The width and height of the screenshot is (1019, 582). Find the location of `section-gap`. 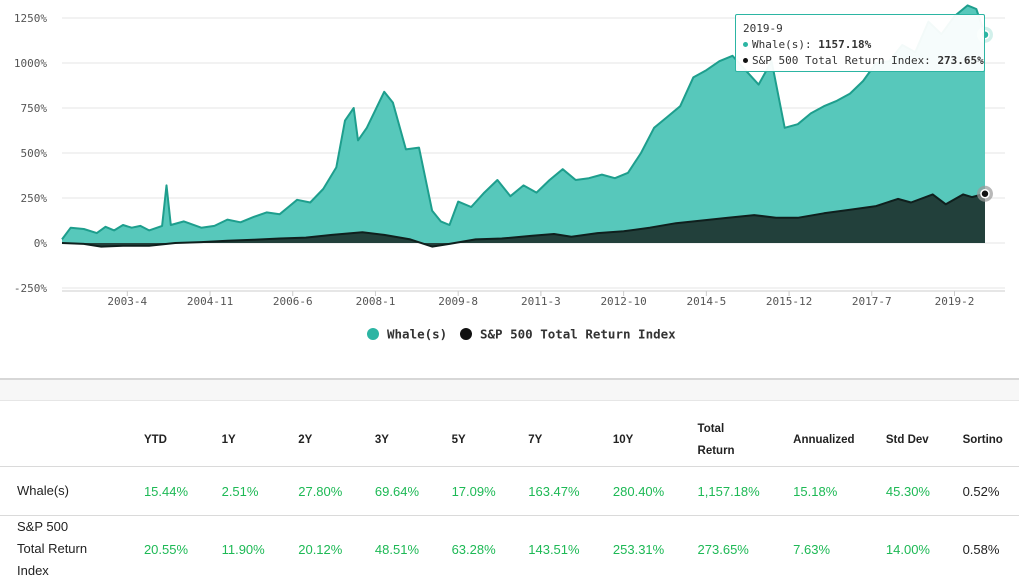

section-gap is located at coordinates (509, 390).